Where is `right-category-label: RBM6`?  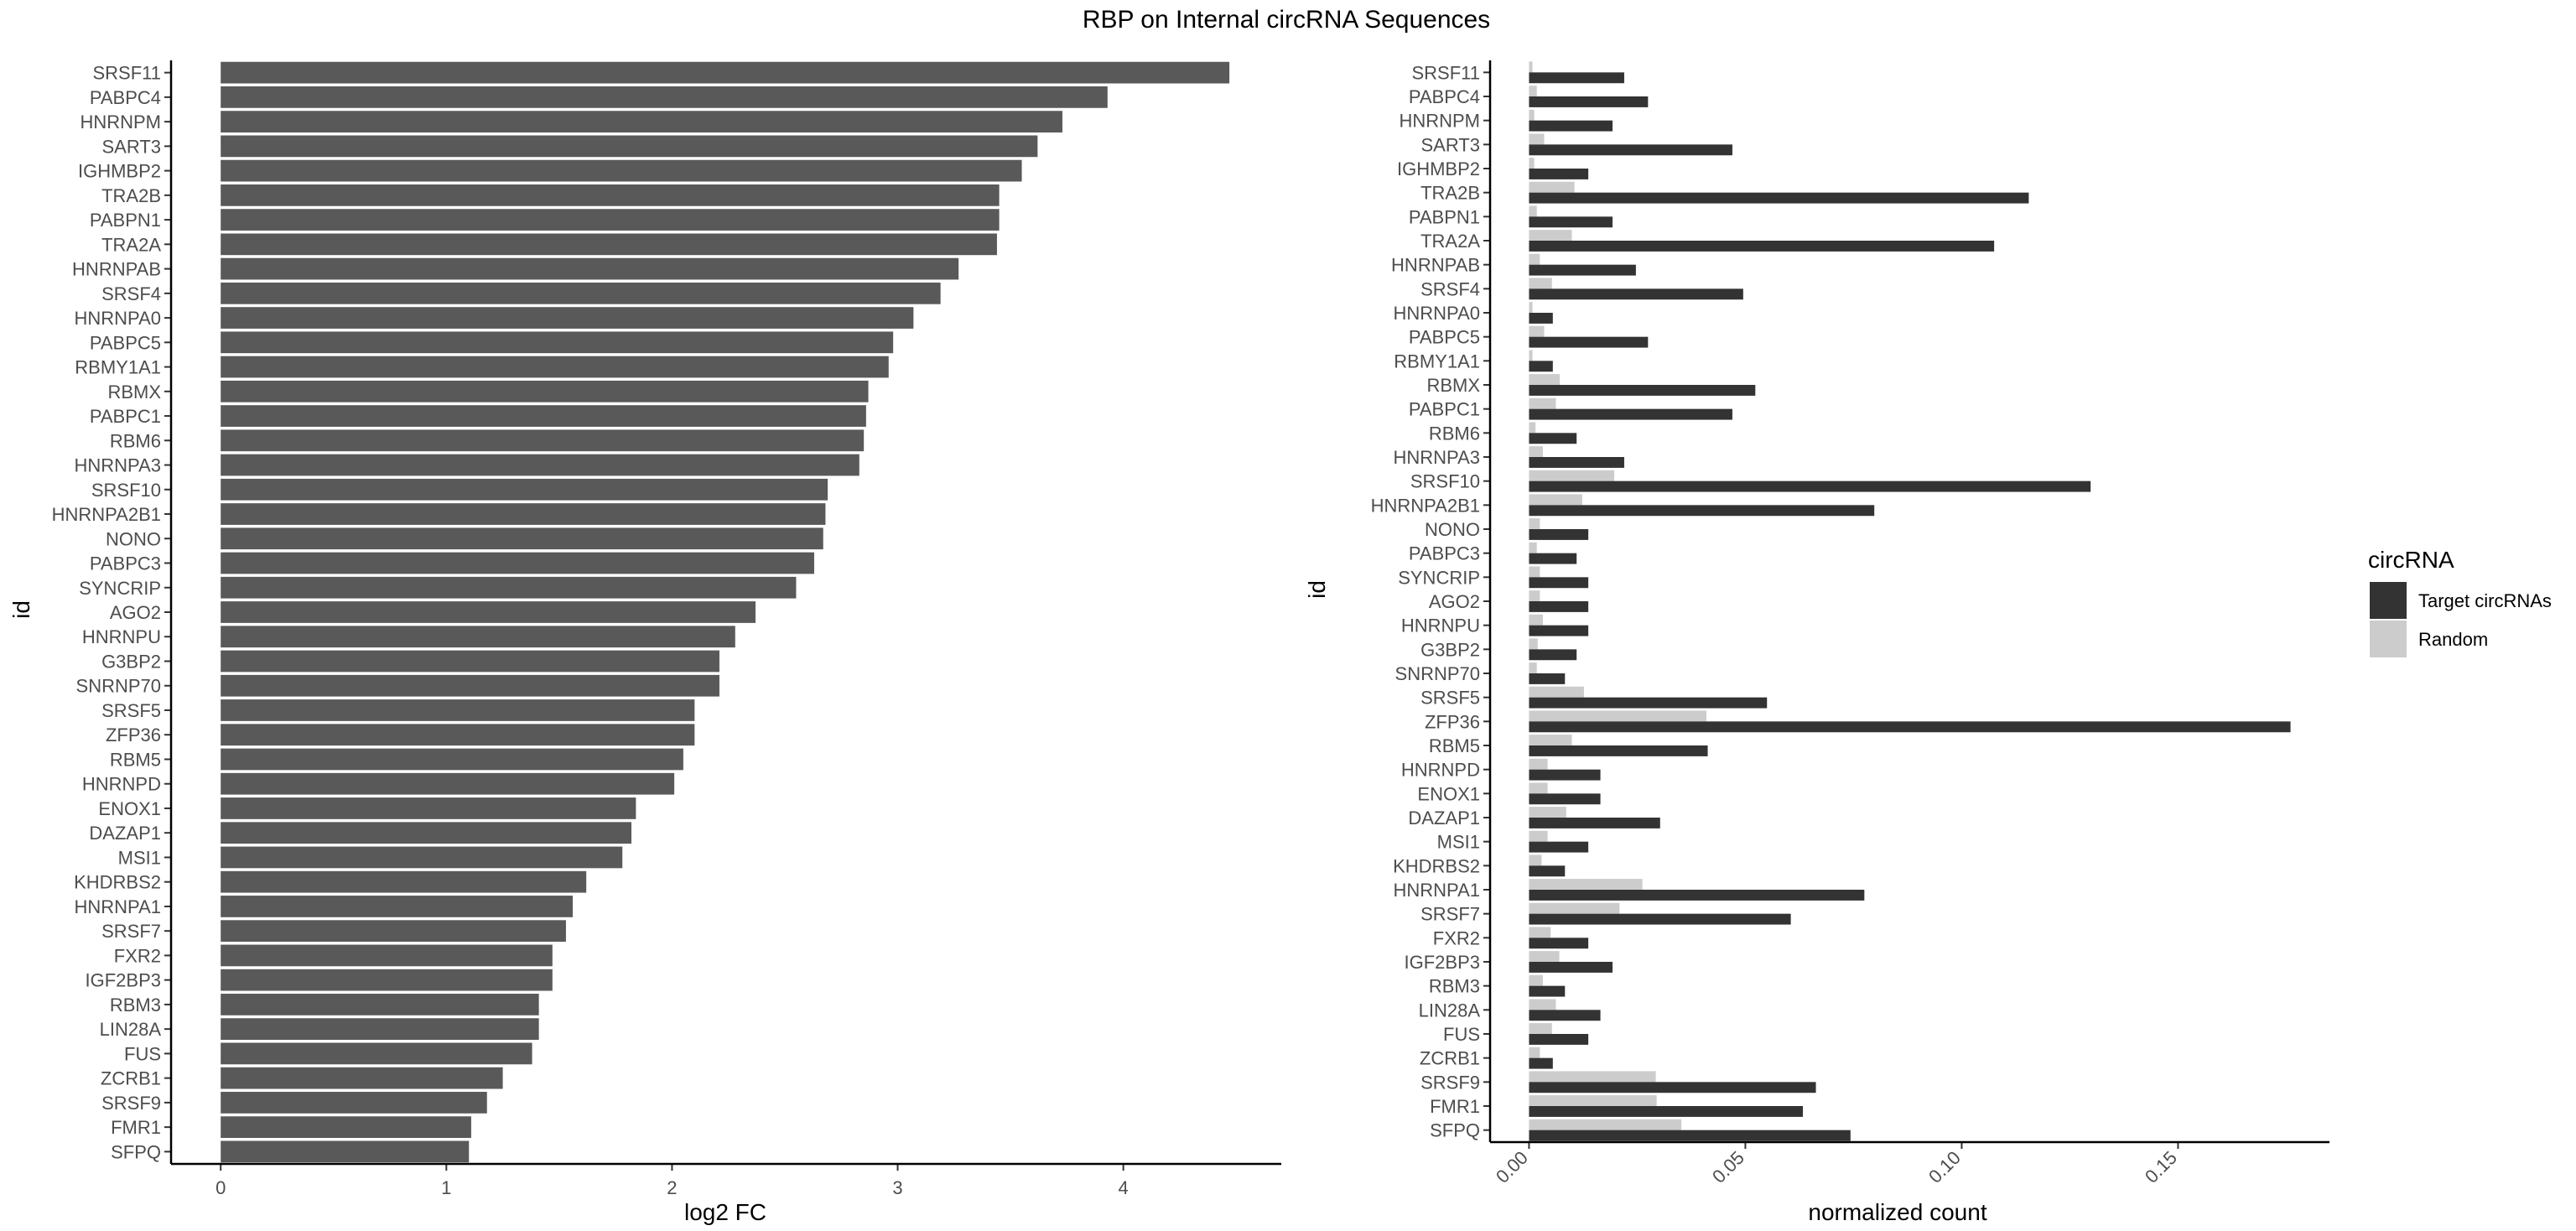
right-category-label: RBM6 is located at coordinates (1454, 433).